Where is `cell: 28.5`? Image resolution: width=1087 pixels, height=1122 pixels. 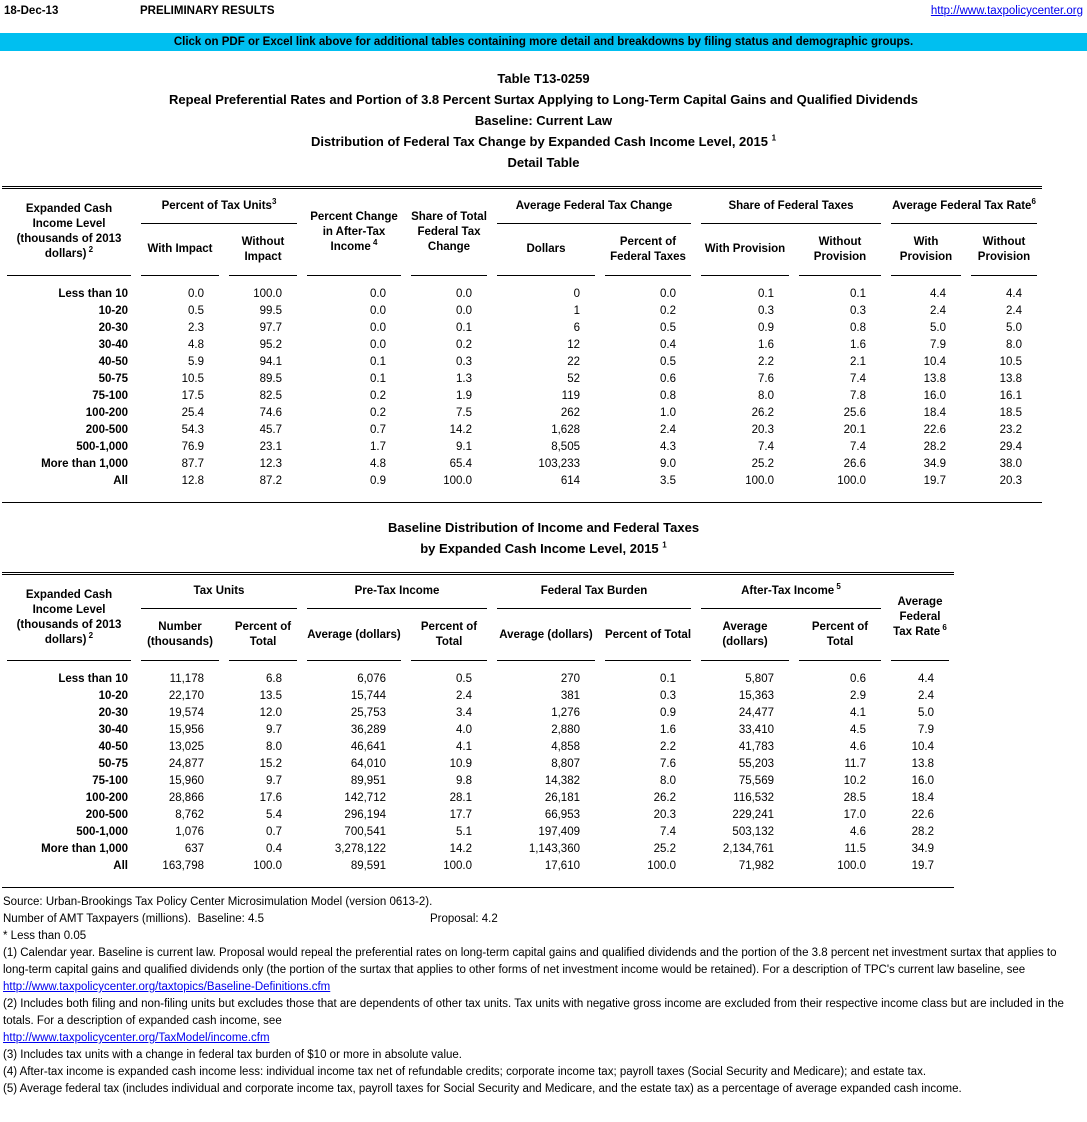 cell: 28.5 is located at coordinates (854, 798).